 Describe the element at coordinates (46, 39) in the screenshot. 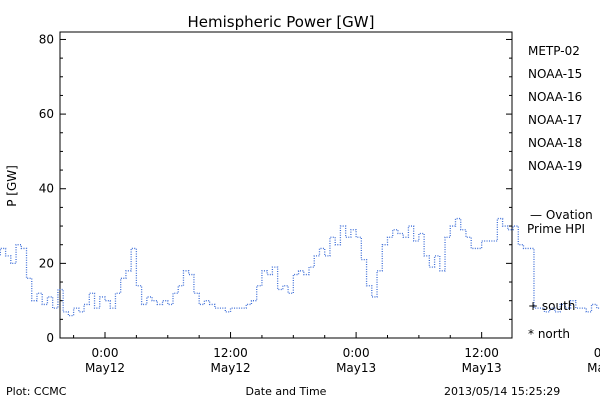

I see `y-tick-label: 80` at that location.